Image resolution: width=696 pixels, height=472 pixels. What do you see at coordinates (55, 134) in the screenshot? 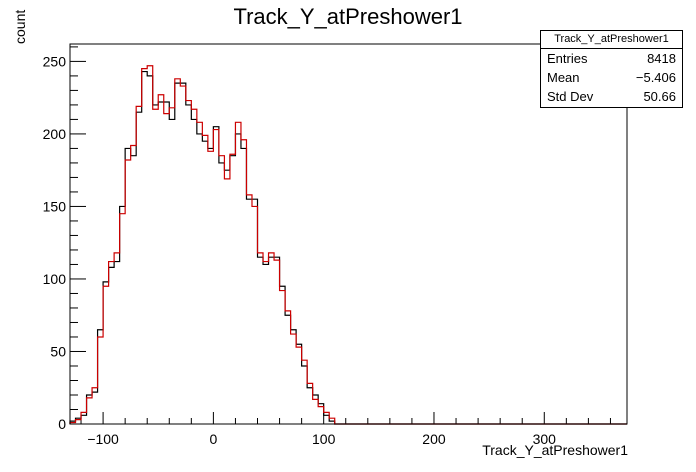
I see `y-tick-label: 200` at bounding box center [55, 134].